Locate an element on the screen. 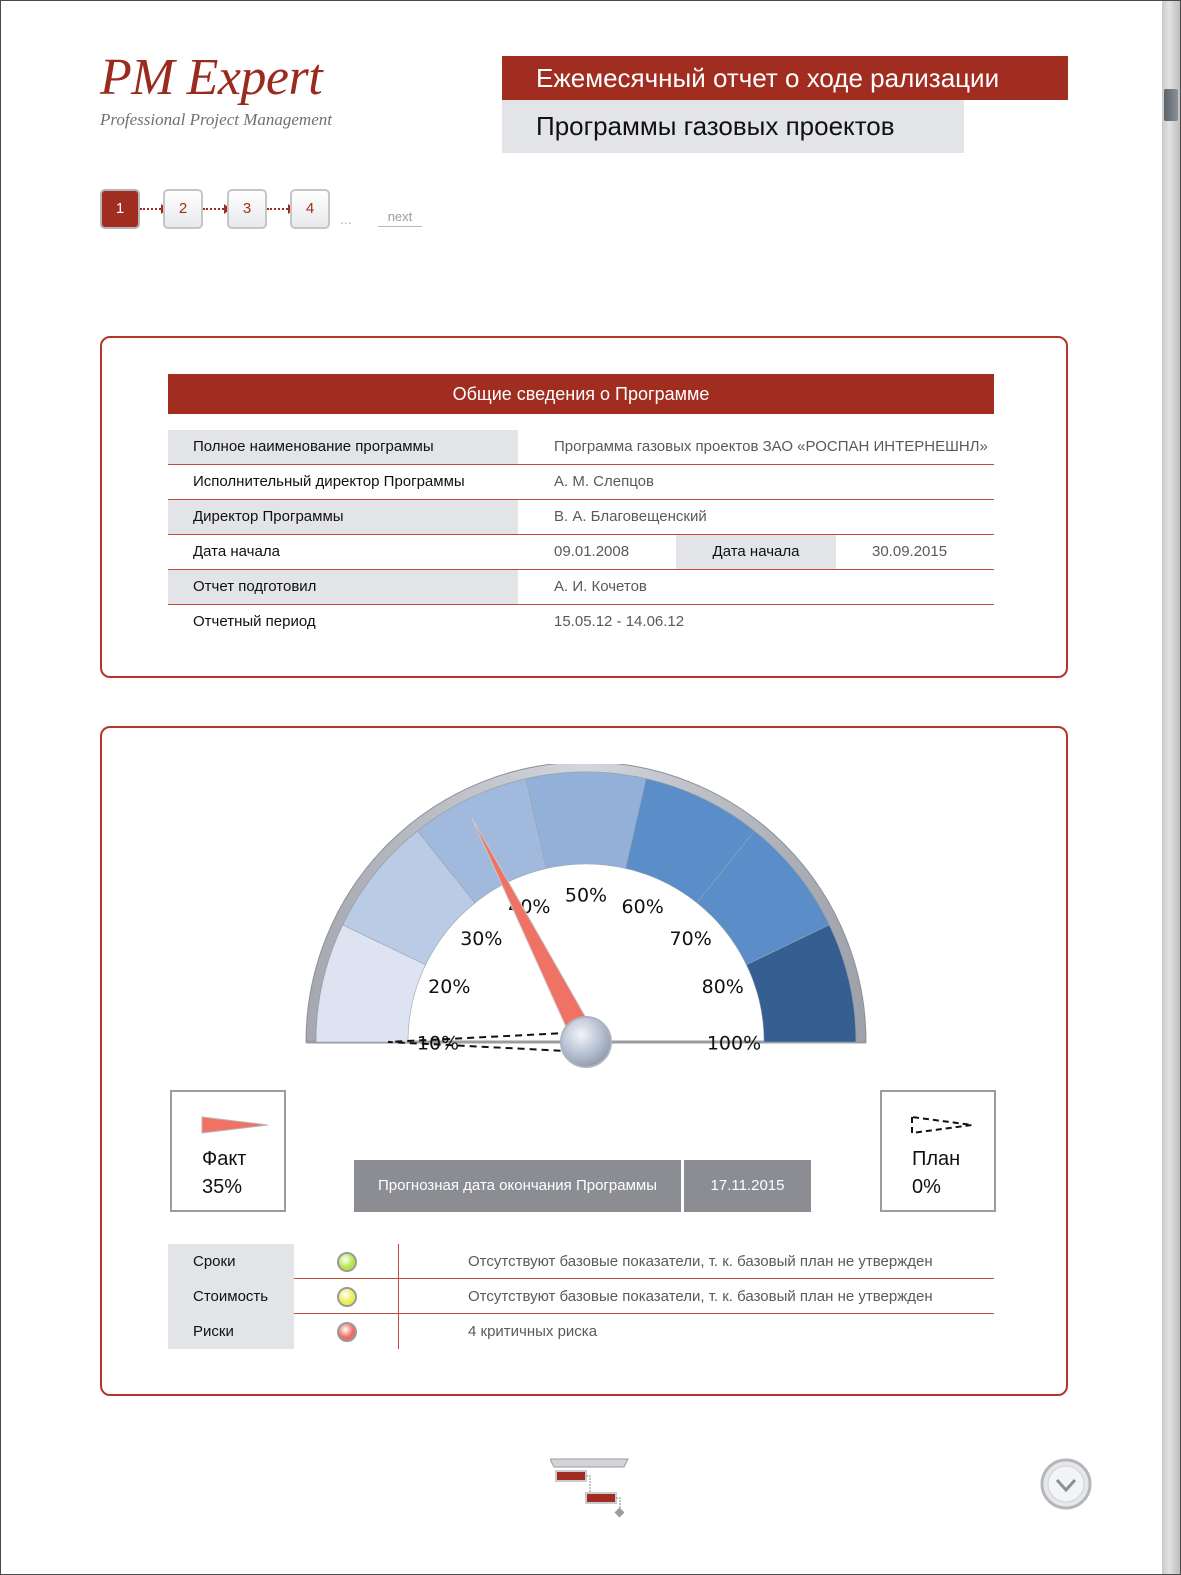 The image size is (1181, 1575). fact-value: 35% is located at coordinates (222, 1187).